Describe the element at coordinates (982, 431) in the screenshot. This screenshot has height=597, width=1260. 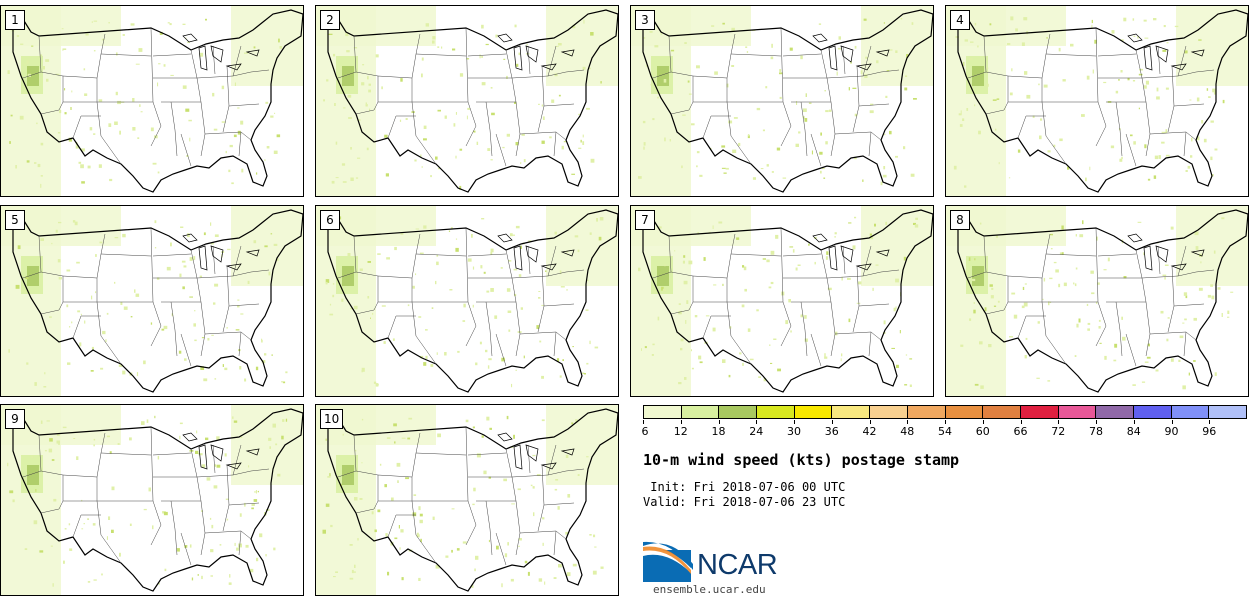
I see `colorbar-tick-label: 60` at that location.